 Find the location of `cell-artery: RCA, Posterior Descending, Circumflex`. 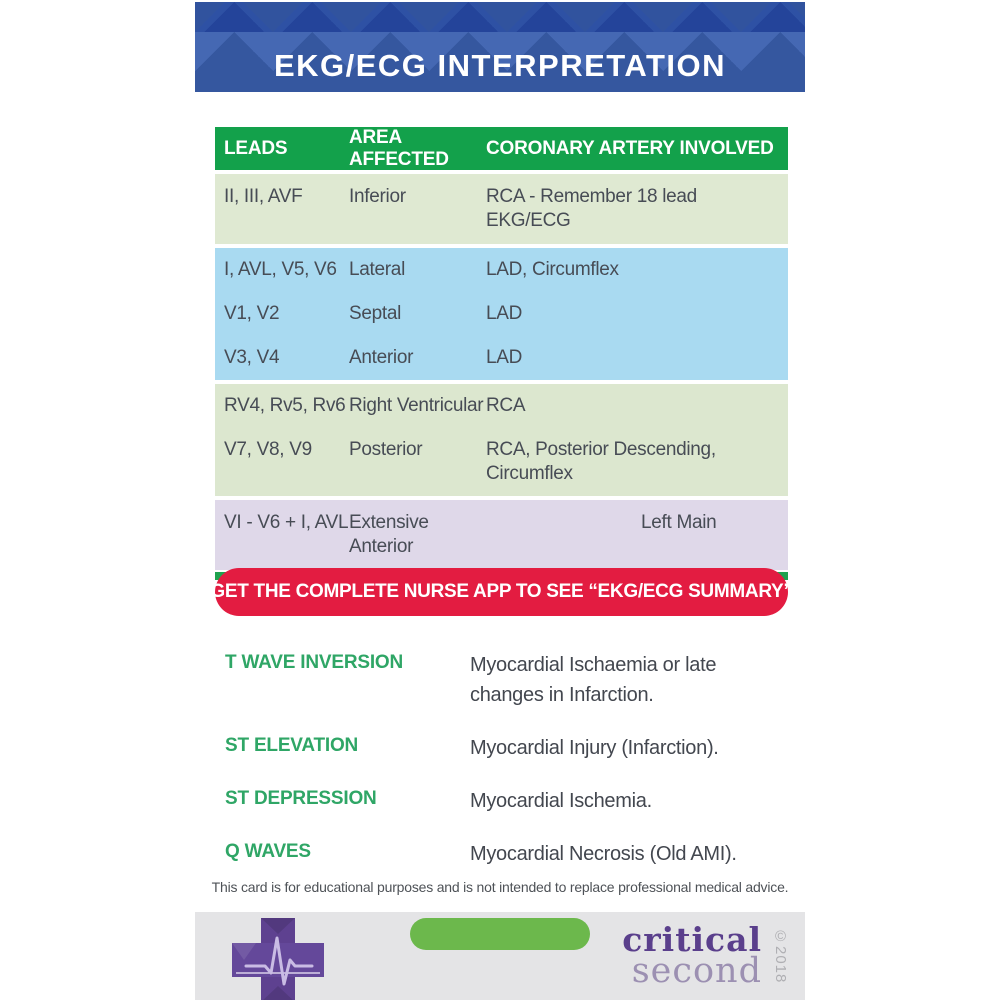

cell-artery: RCA, Posterior Descending, Circumflex is located at coordinates (601, 461).